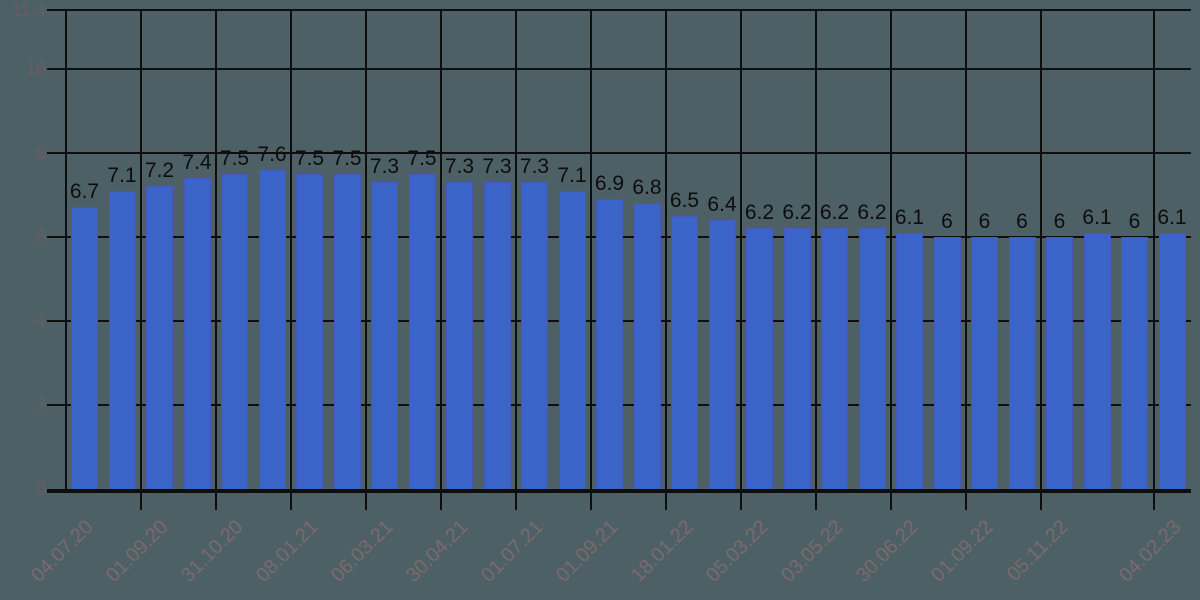  I want to click on y-tick-label: 8, so click(40, 152).